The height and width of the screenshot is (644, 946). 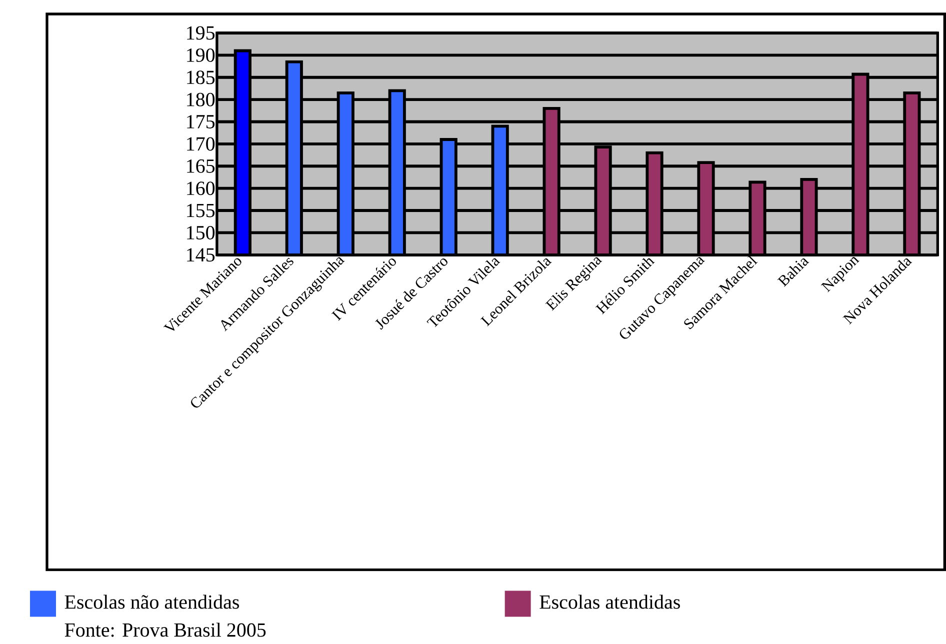 What do you see at coordinates (201, 189) in the screenshot?
I see `y-tick-label: 160` at bounding box center [201, 189].